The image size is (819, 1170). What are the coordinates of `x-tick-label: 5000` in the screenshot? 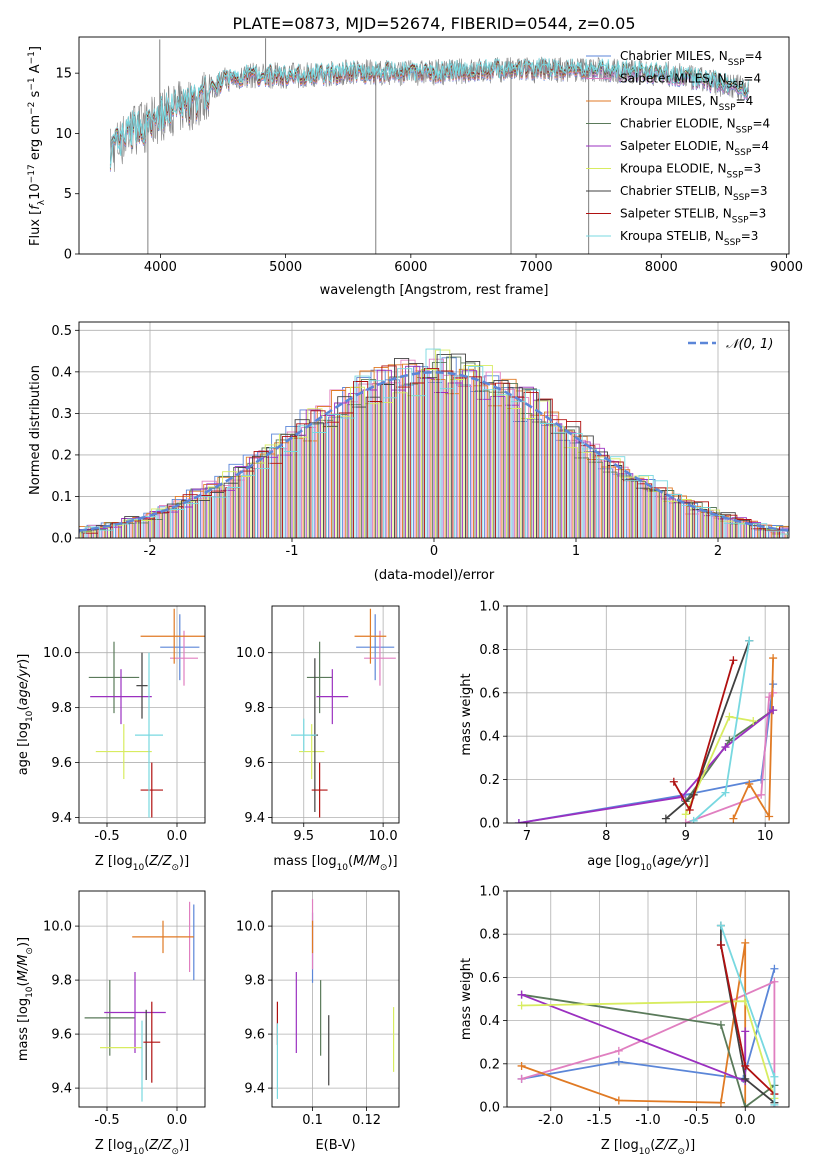 It's located at (285, 267).